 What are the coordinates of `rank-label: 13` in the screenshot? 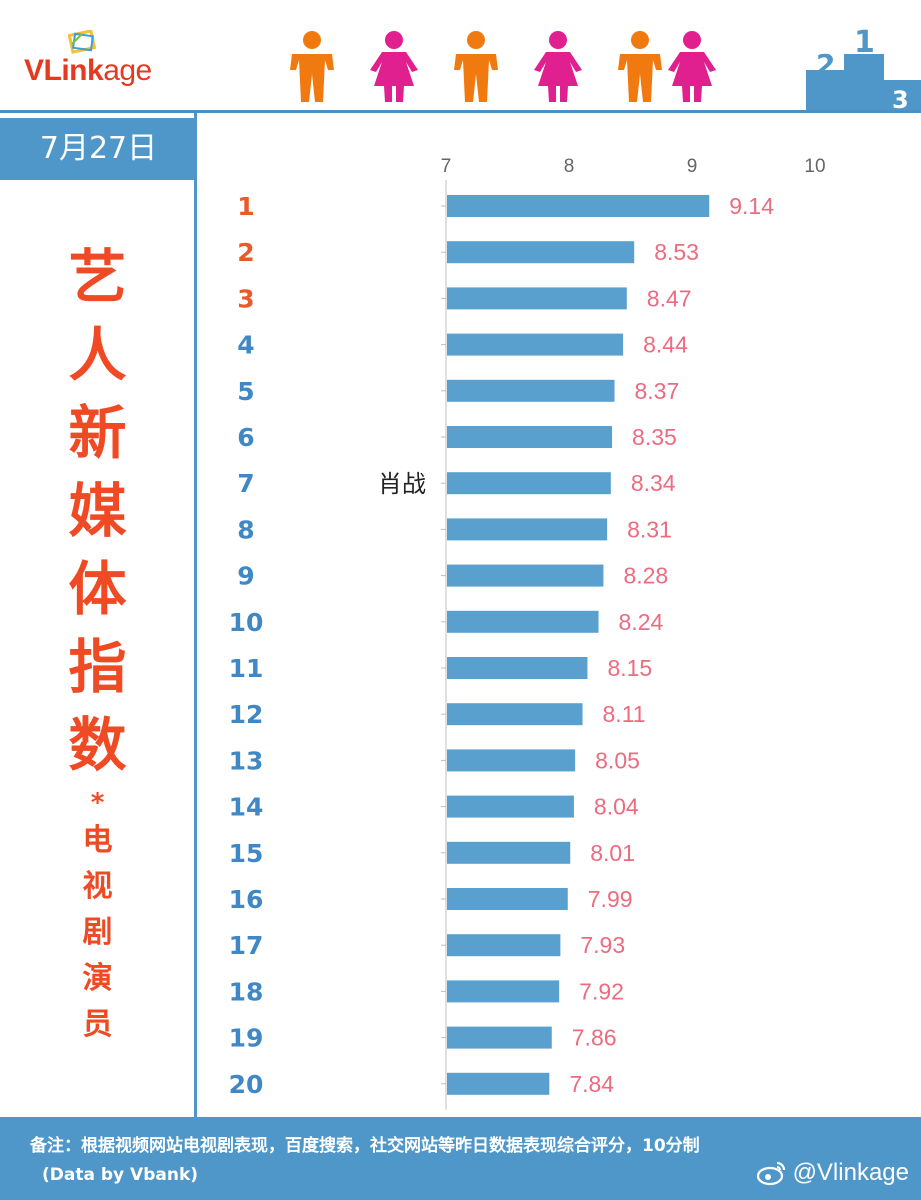 It's located at (246, 760).